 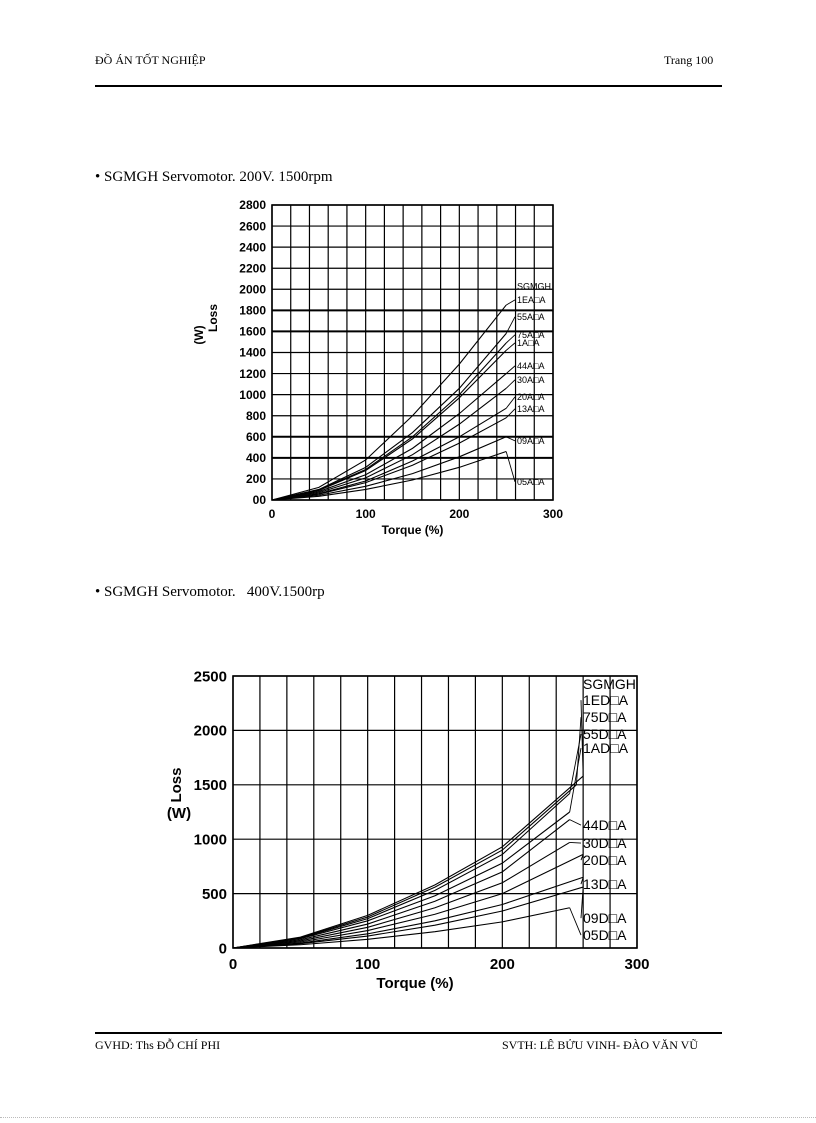 What do you see at coordinates (210, 592) in the screenshot?
I see `chart-caption-2: • SGMGH Servomotor. 400V.1500rp` at bounding box center [210, 592].